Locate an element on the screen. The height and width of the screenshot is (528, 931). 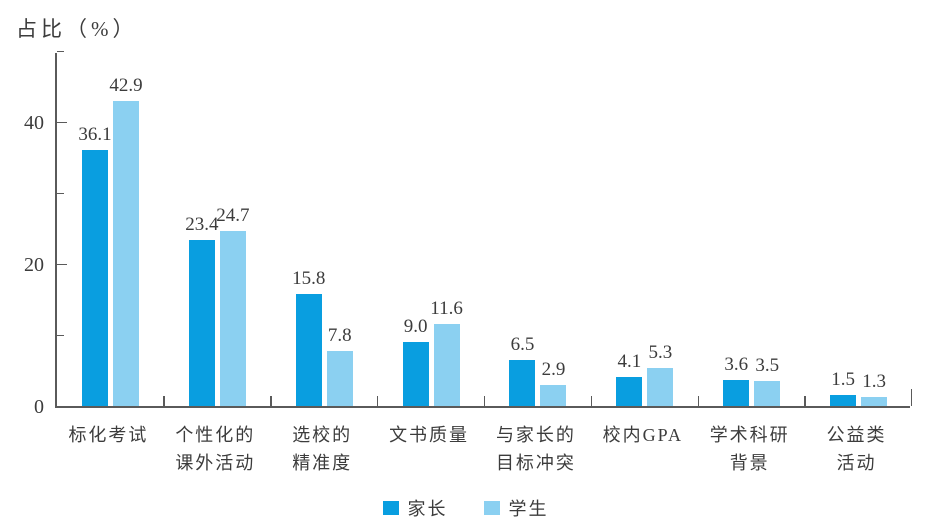
category-label: 与家长的 目标冲突 is located at coordinates (535, 449).